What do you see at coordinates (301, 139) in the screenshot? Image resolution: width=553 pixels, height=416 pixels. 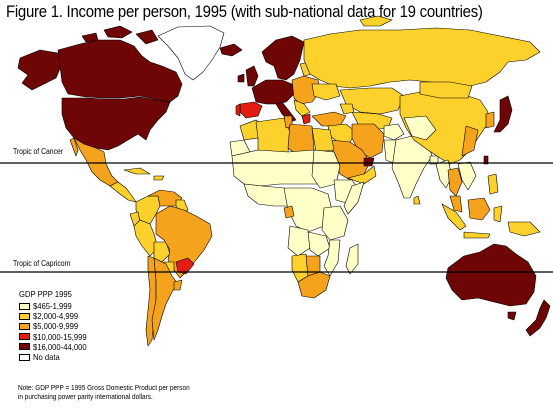 I see `libya-region` at bounding box center [301, 139].